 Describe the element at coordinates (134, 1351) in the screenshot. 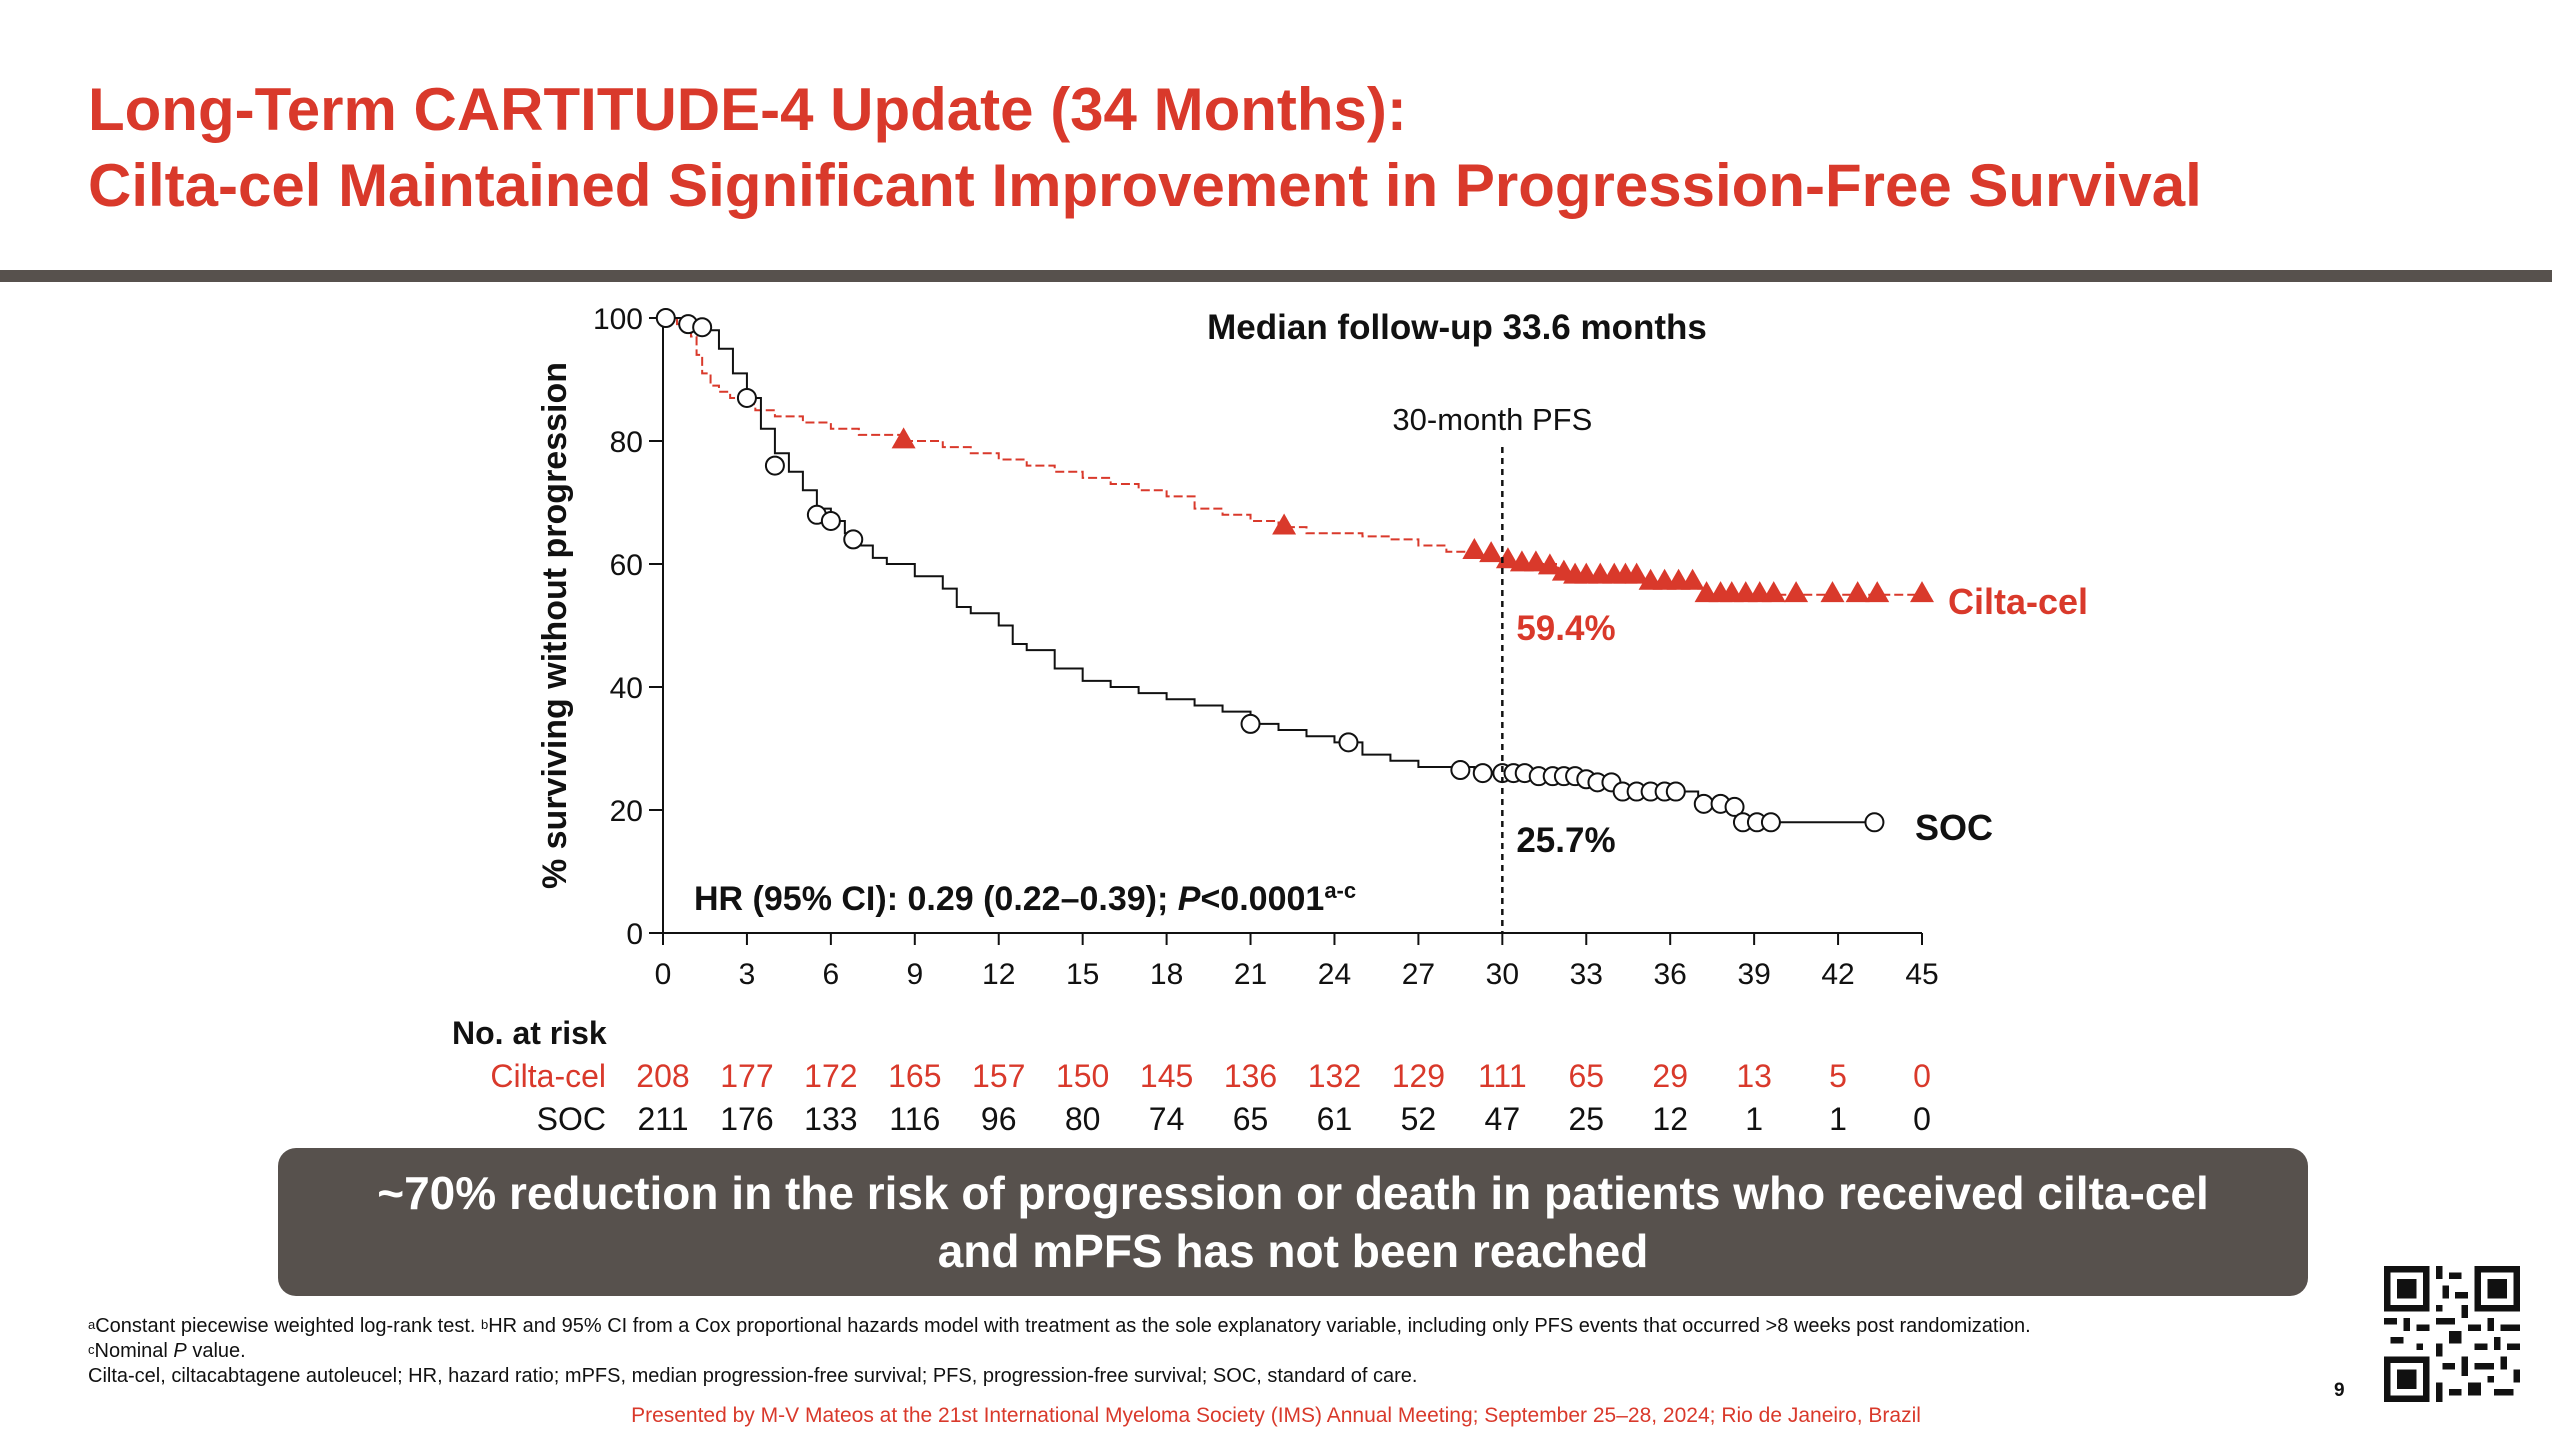

I see `footnote-c-text: Nominal` at that location.